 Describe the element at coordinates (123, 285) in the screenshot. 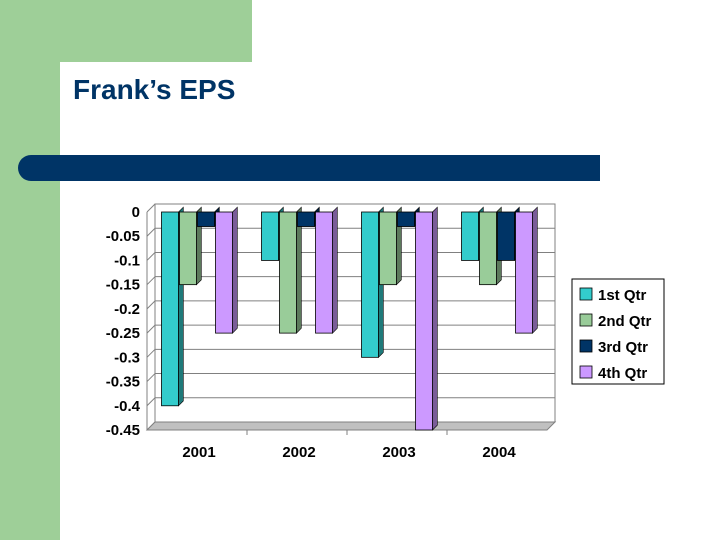

I see `y-tick-label: -0.15` at that location.